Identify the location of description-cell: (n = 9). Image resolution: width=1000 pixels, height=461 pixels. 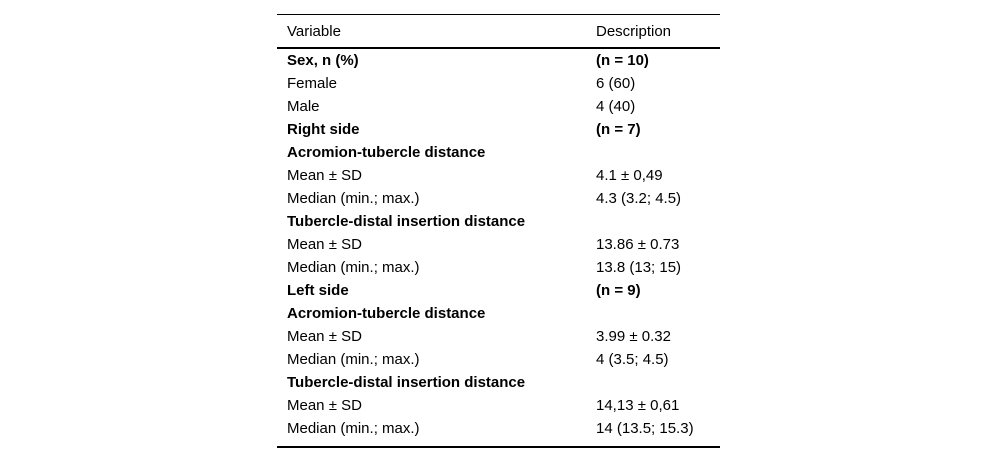
(618, 290).